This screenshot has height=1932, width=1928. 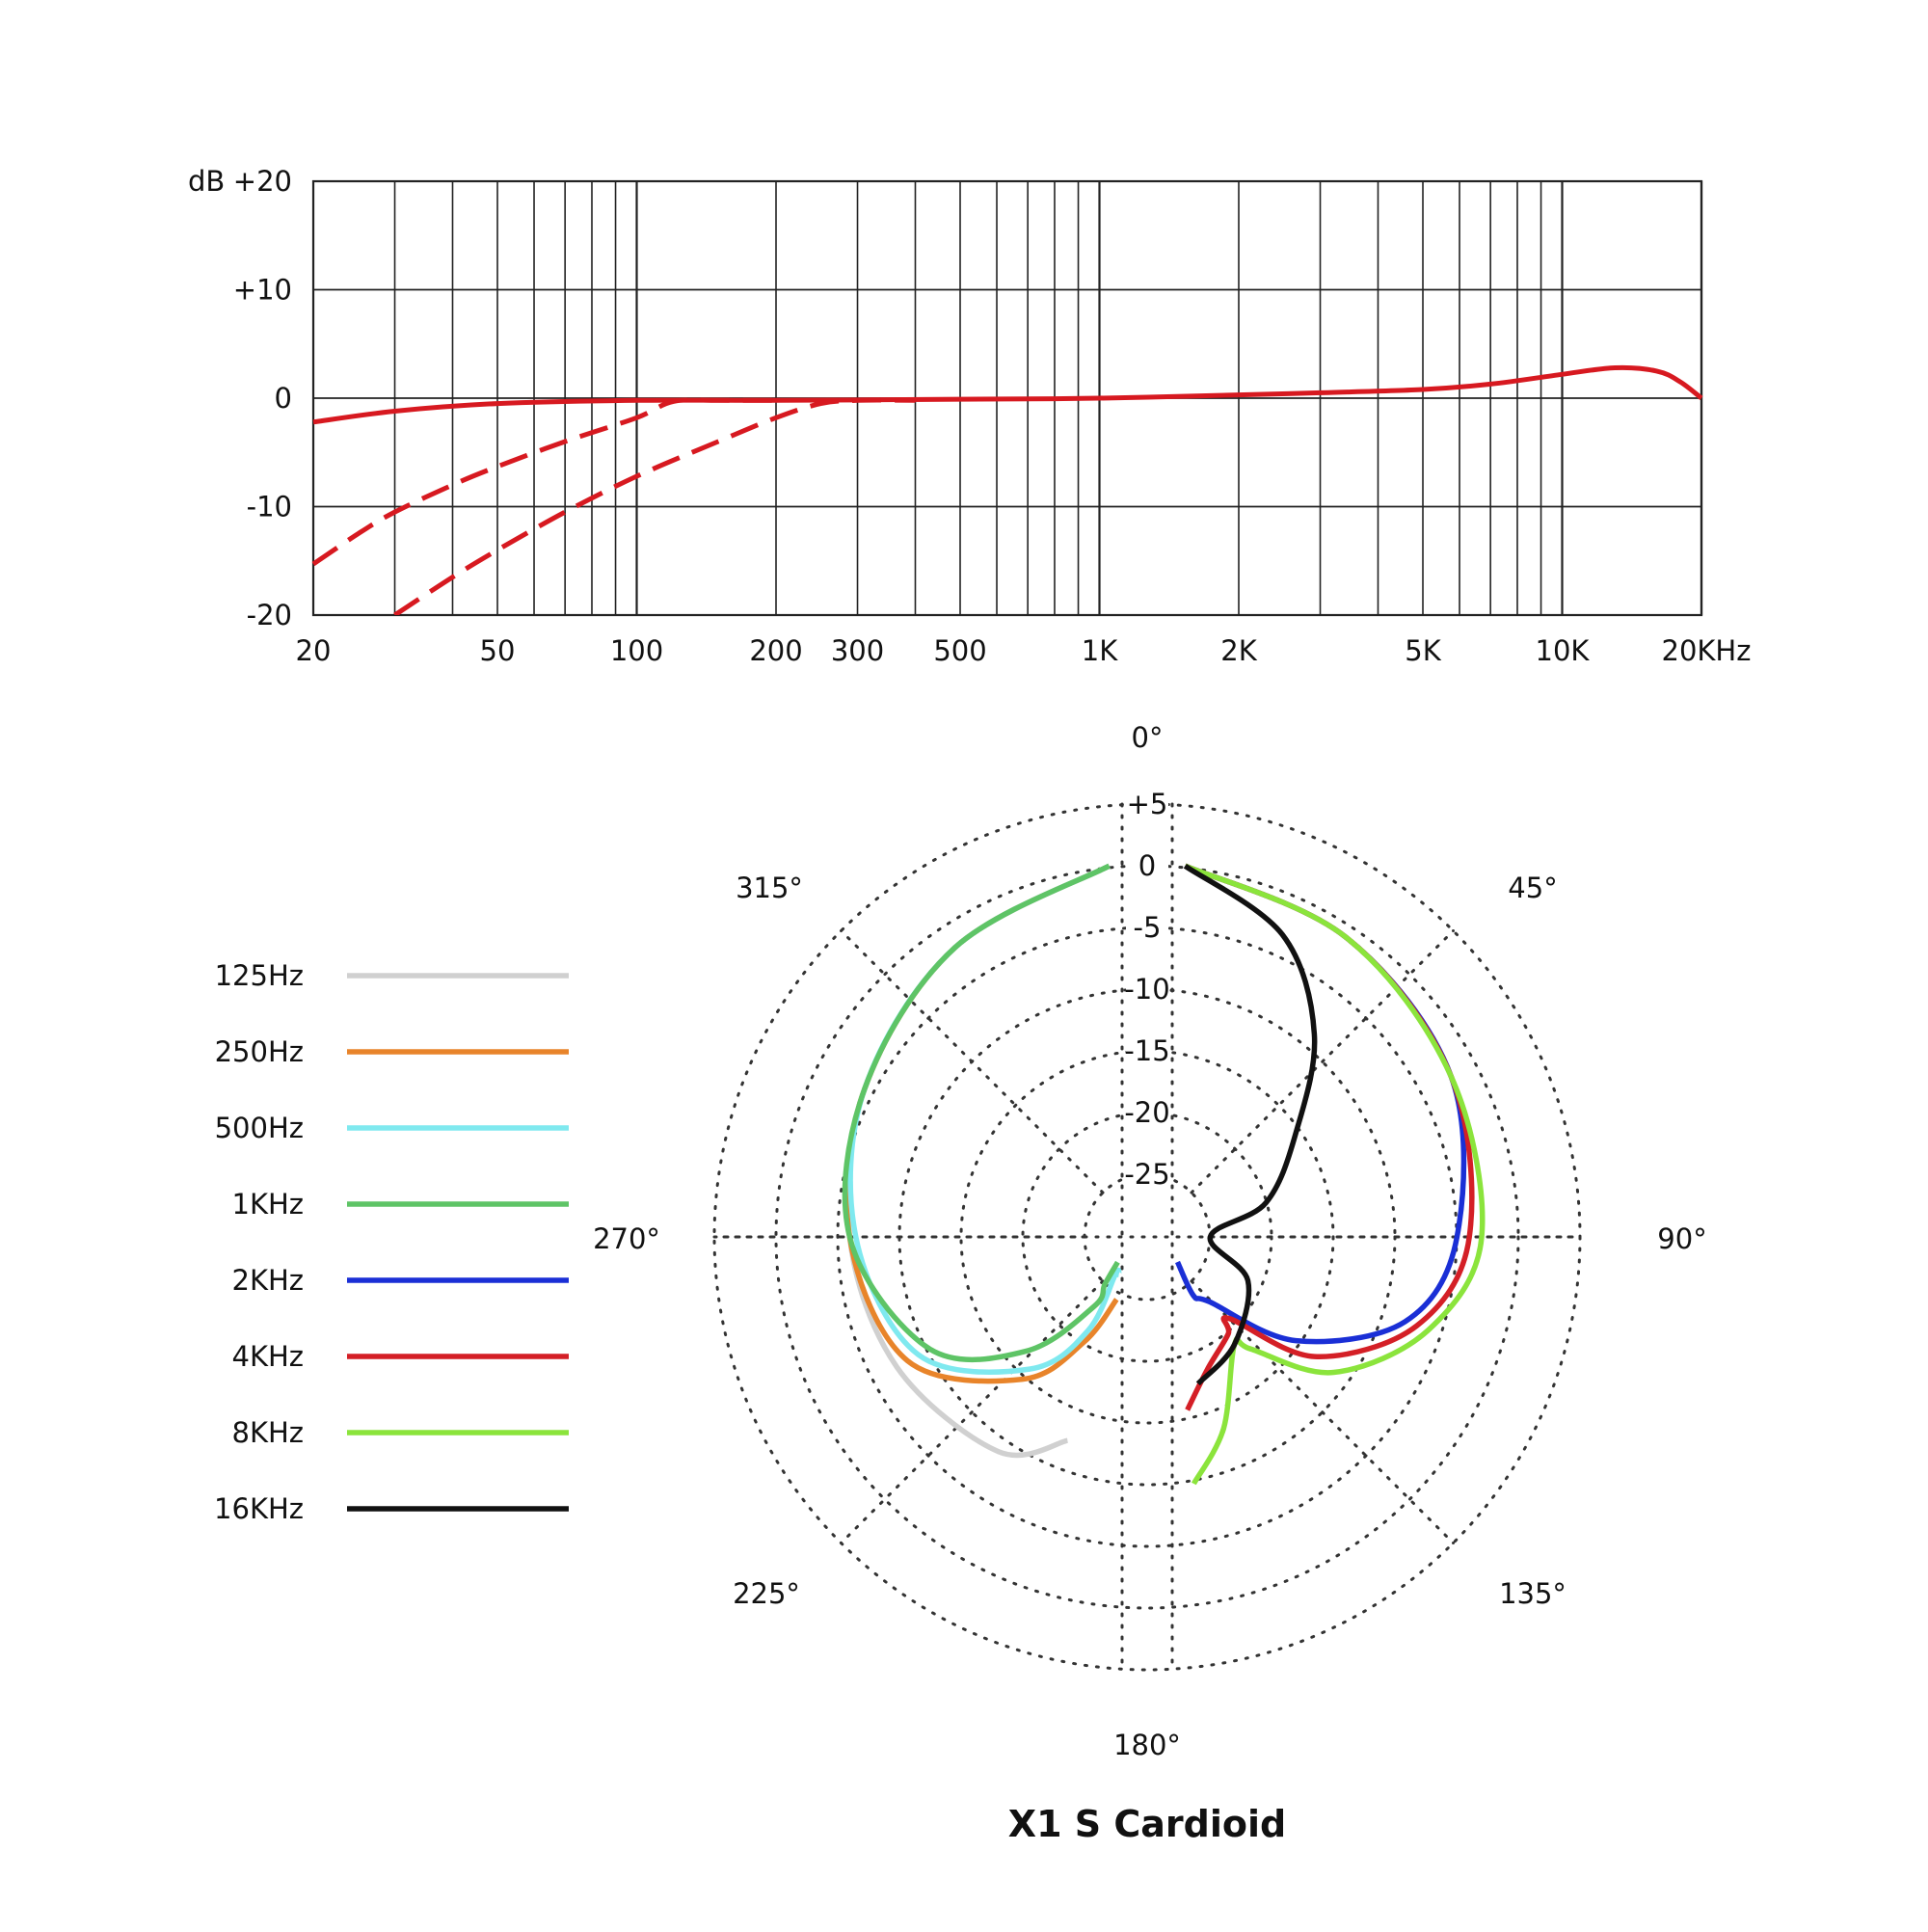 I want to click on polar-series-16KHz, so click(x=1251, y=1125).